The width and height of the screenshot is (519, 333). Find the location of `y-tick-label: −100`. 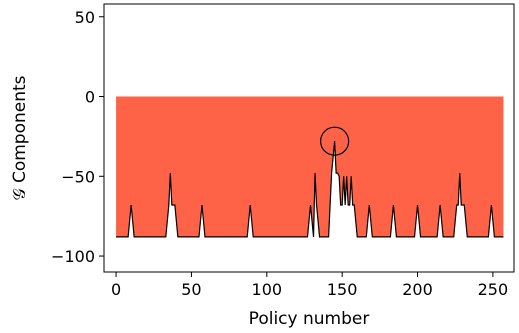

y-tick-label: −100 is located at coordinates (73, 256).